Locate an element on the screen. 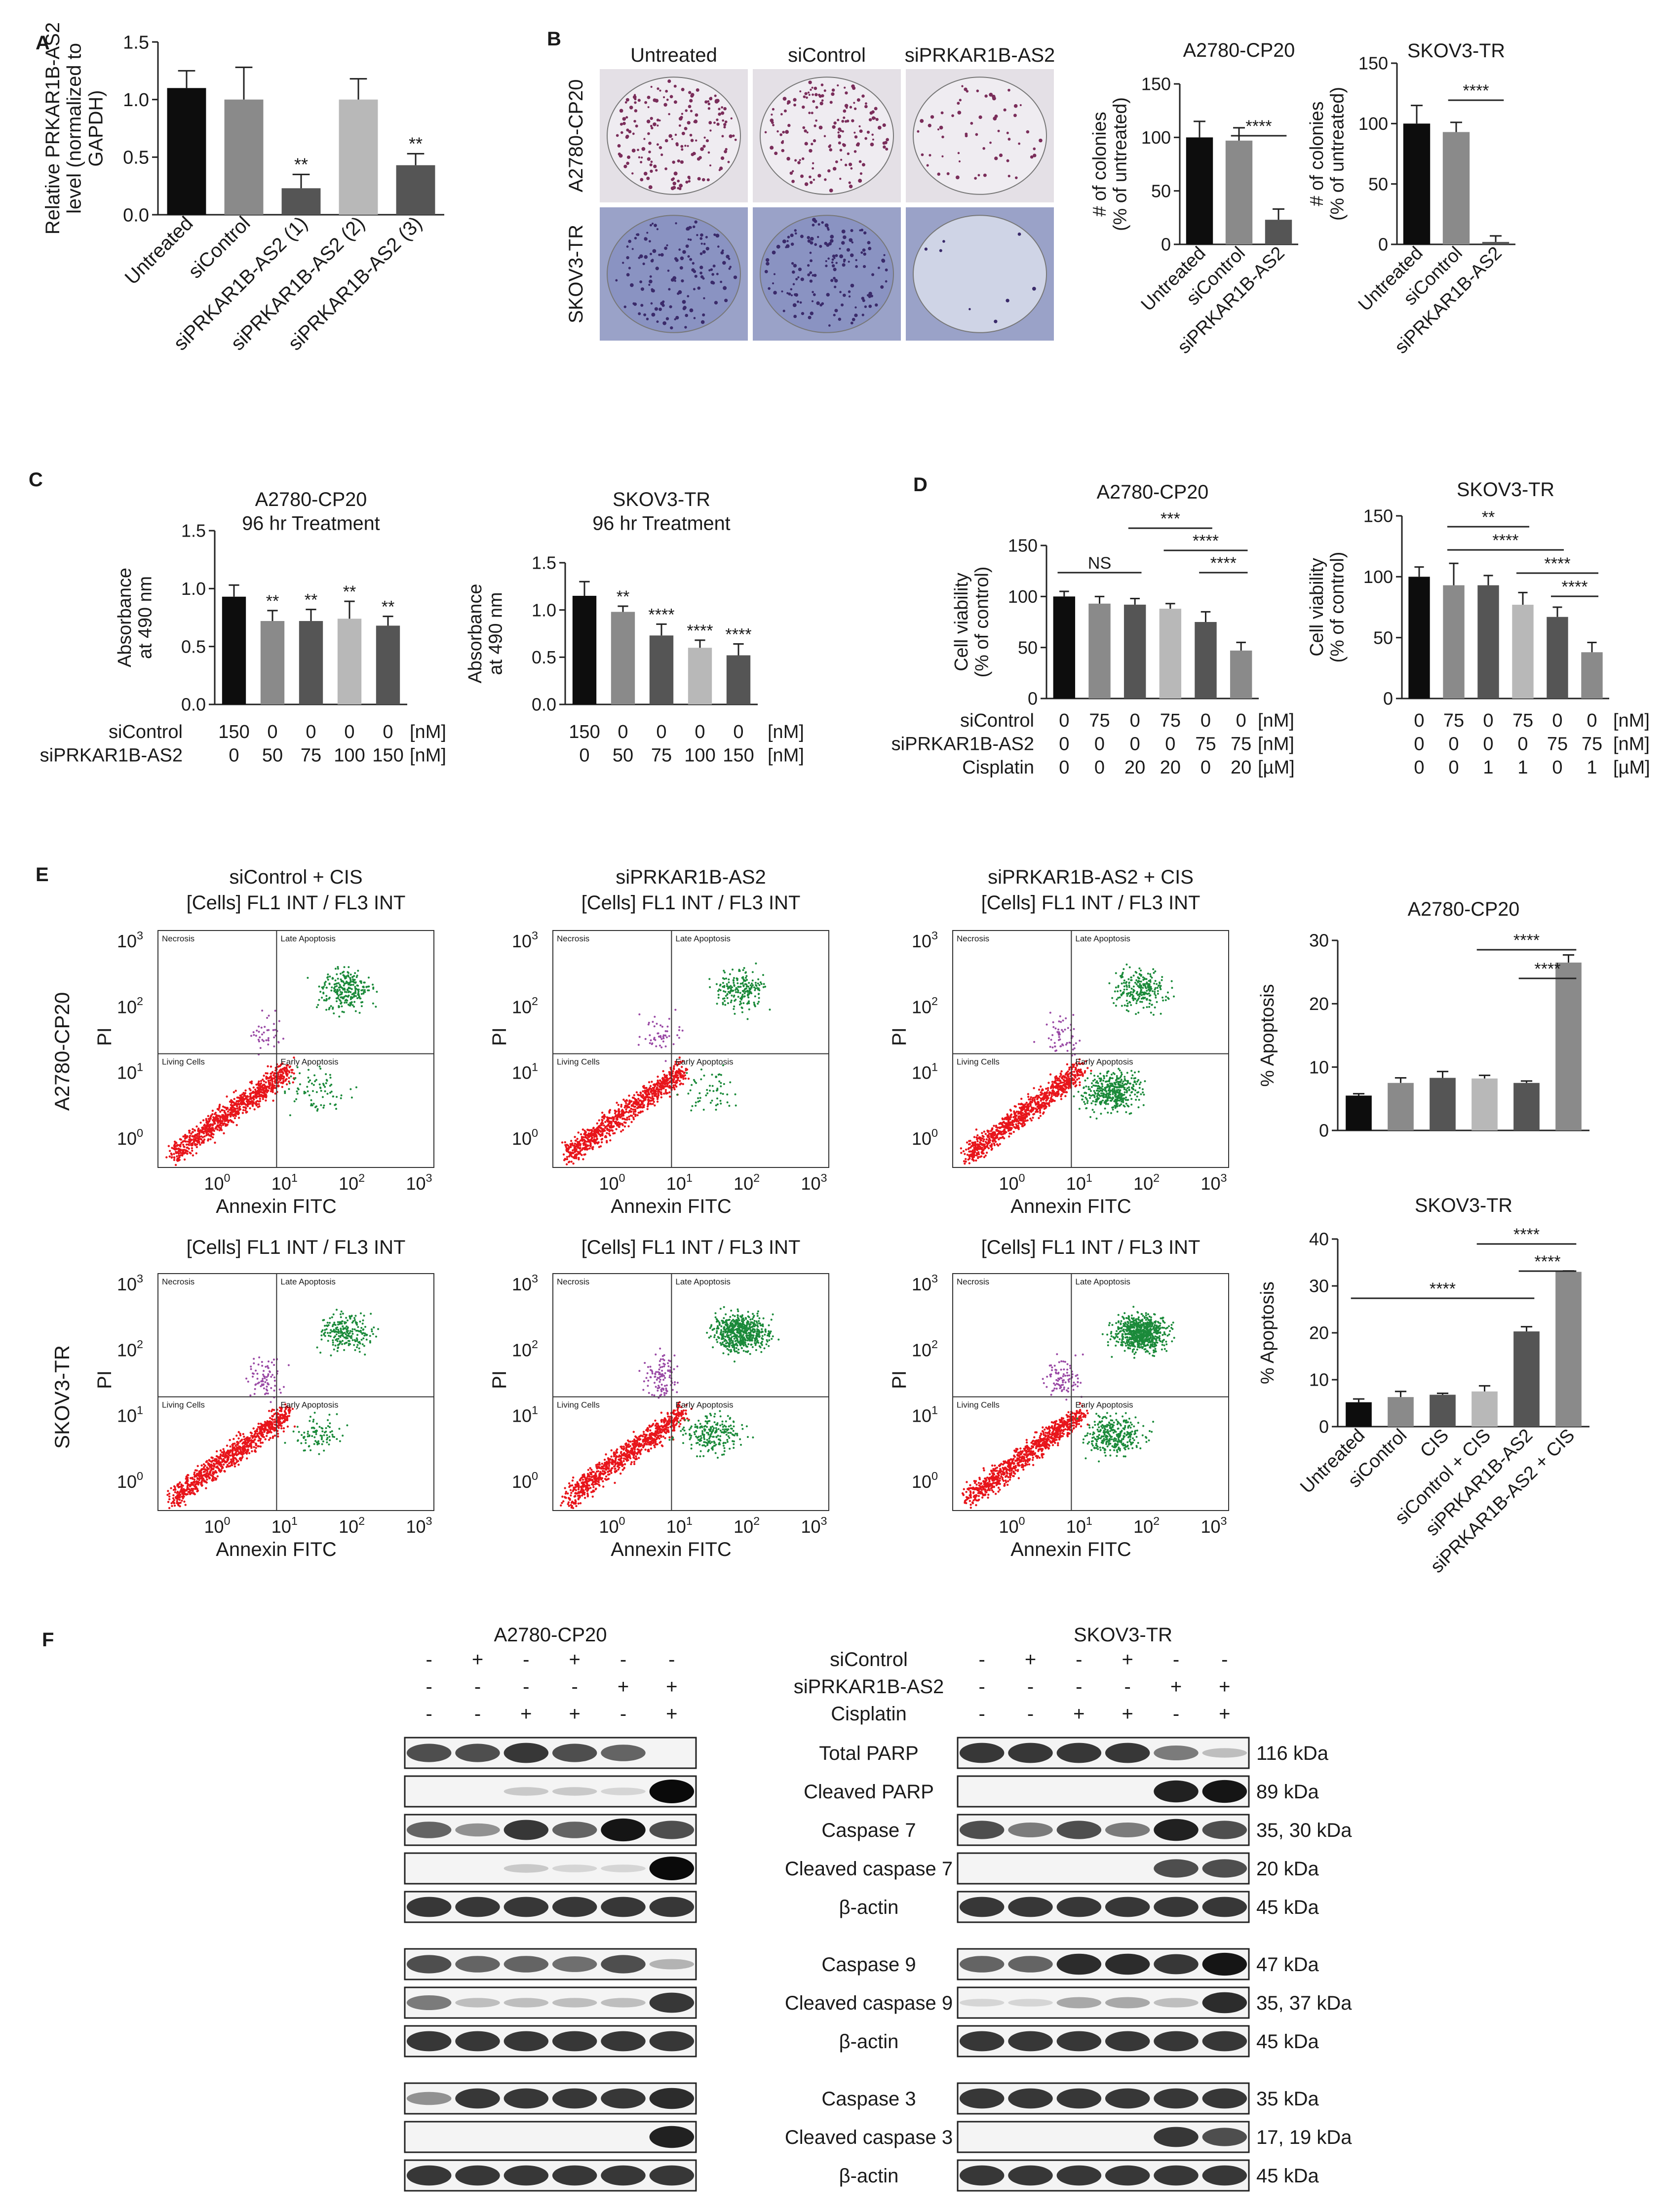 The image size is (1665, 2212). panel-label-c: C is located at coordinates (36, 480).